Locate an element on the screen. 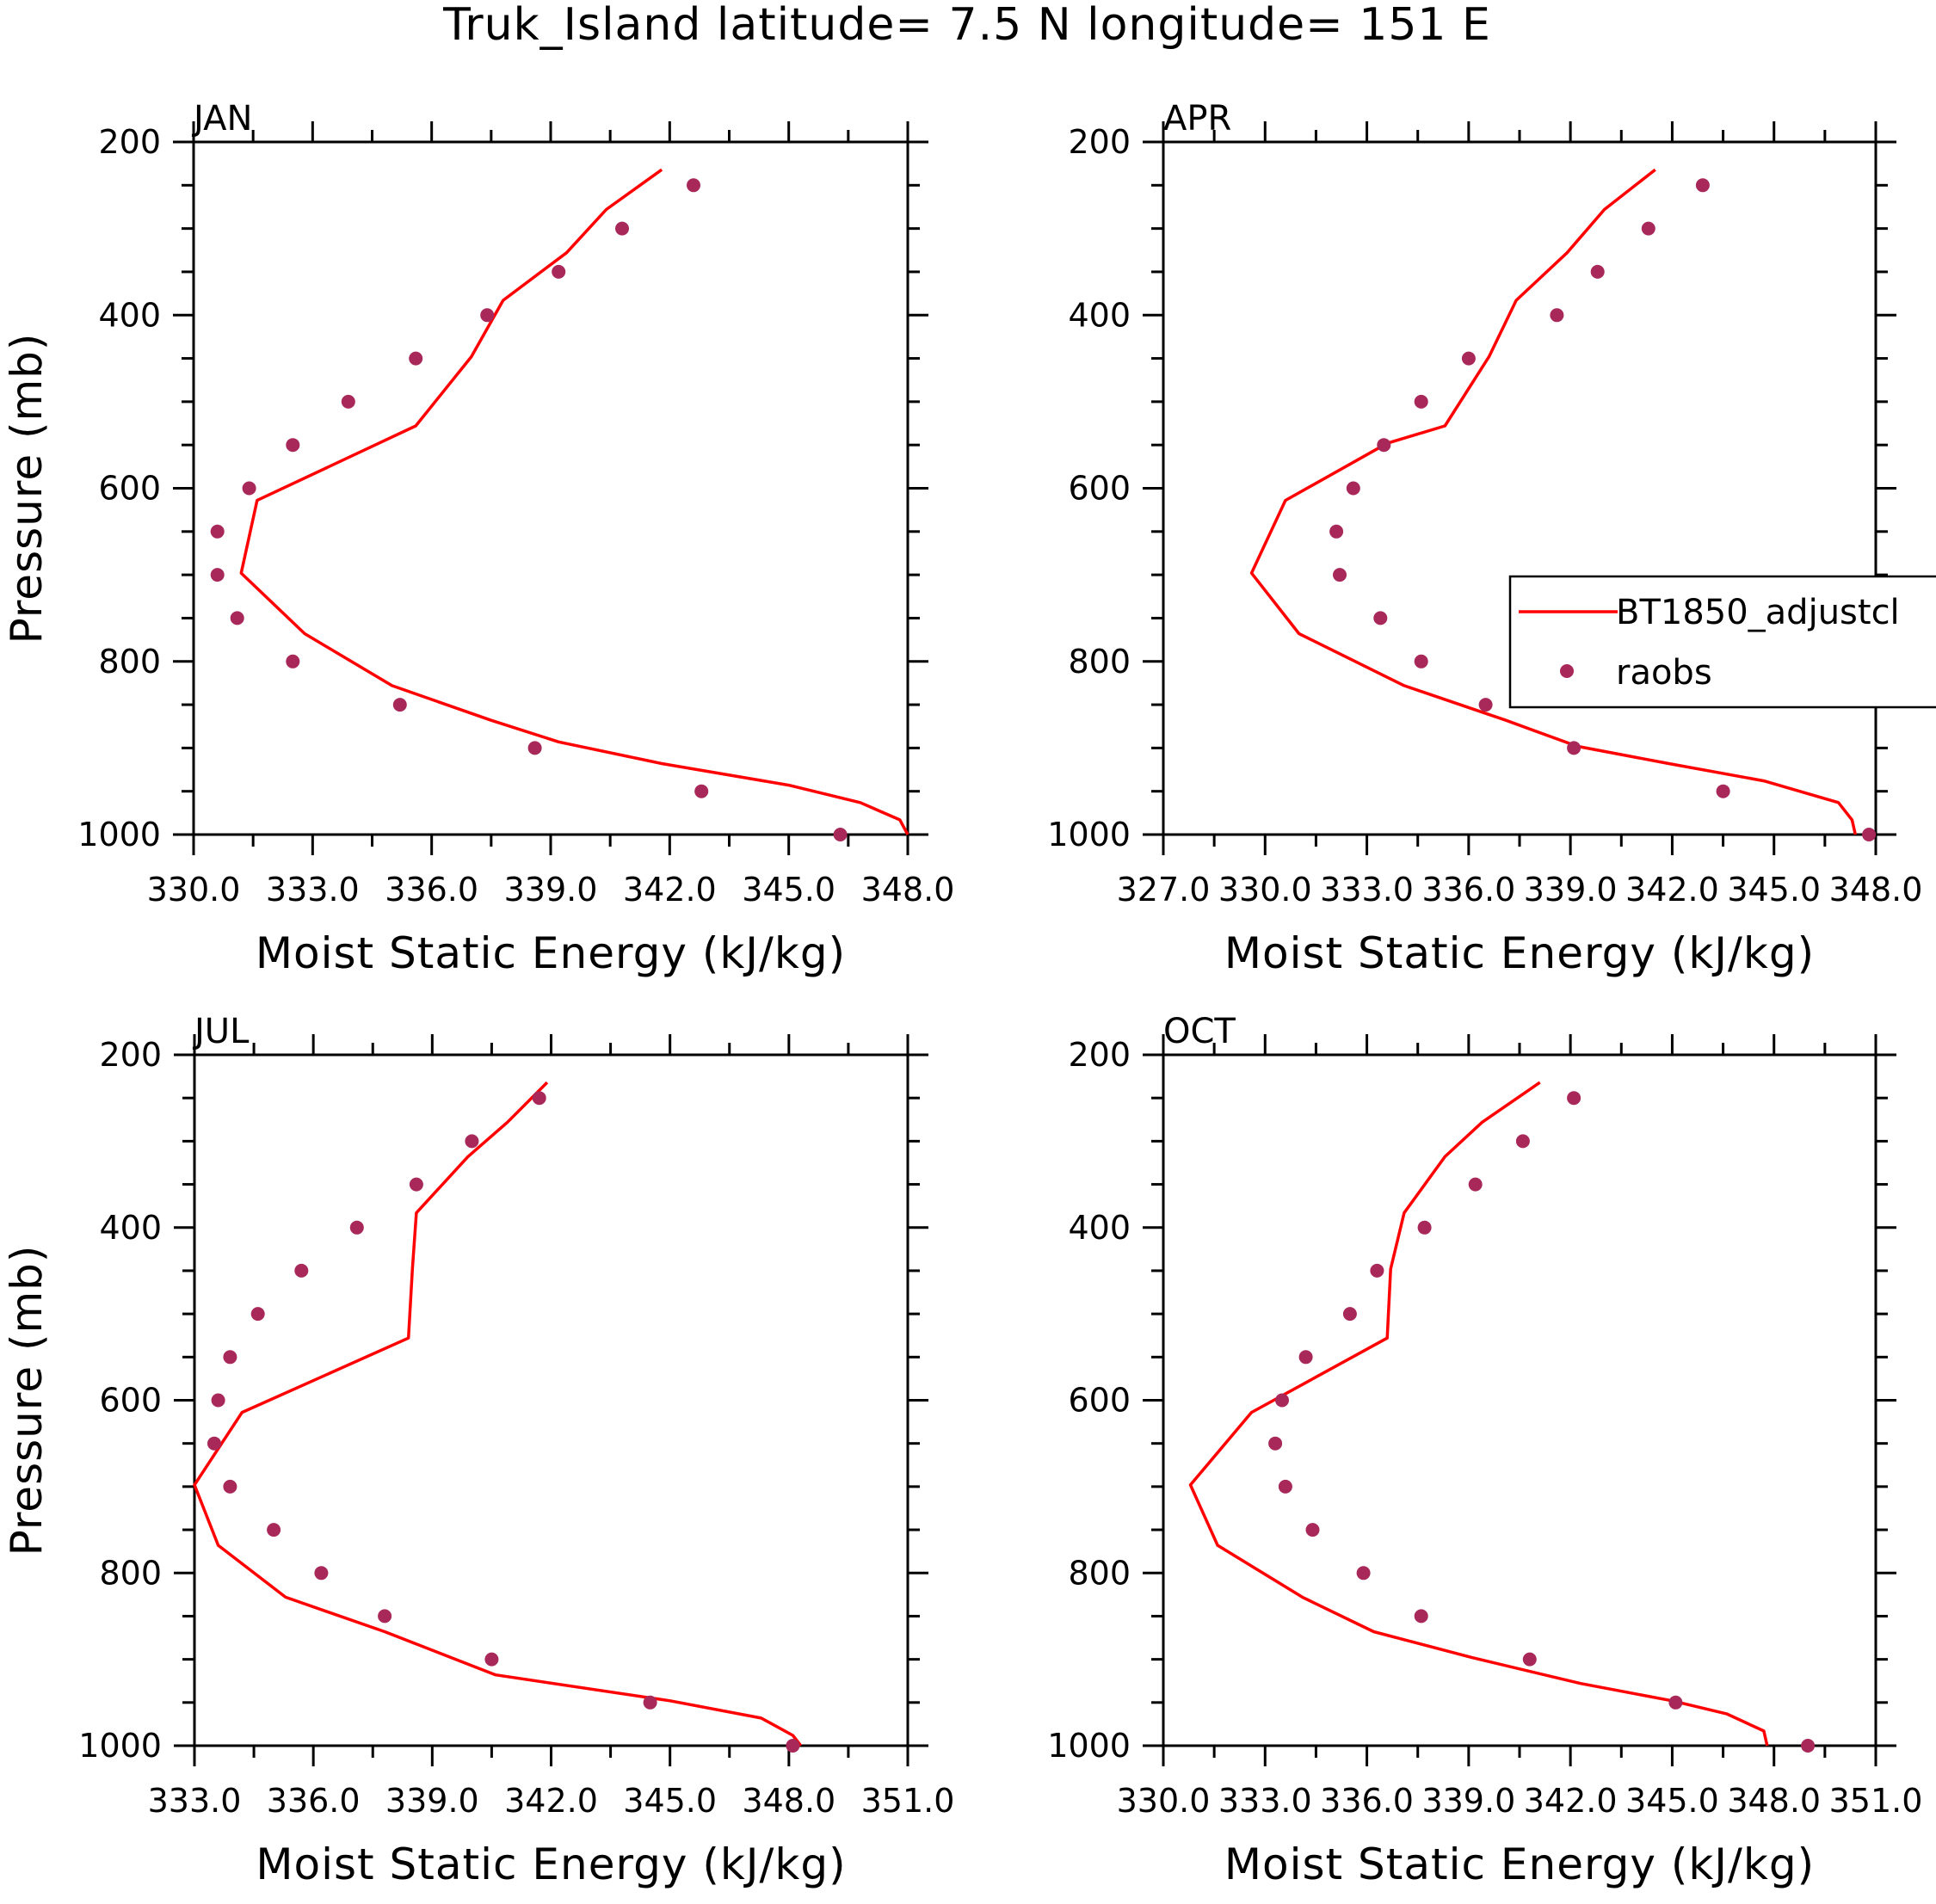 Image resolution: width=1936 pixels, height=1904 pixels. x-tick-label: 351.0 is located at coordinates (908, 1801).